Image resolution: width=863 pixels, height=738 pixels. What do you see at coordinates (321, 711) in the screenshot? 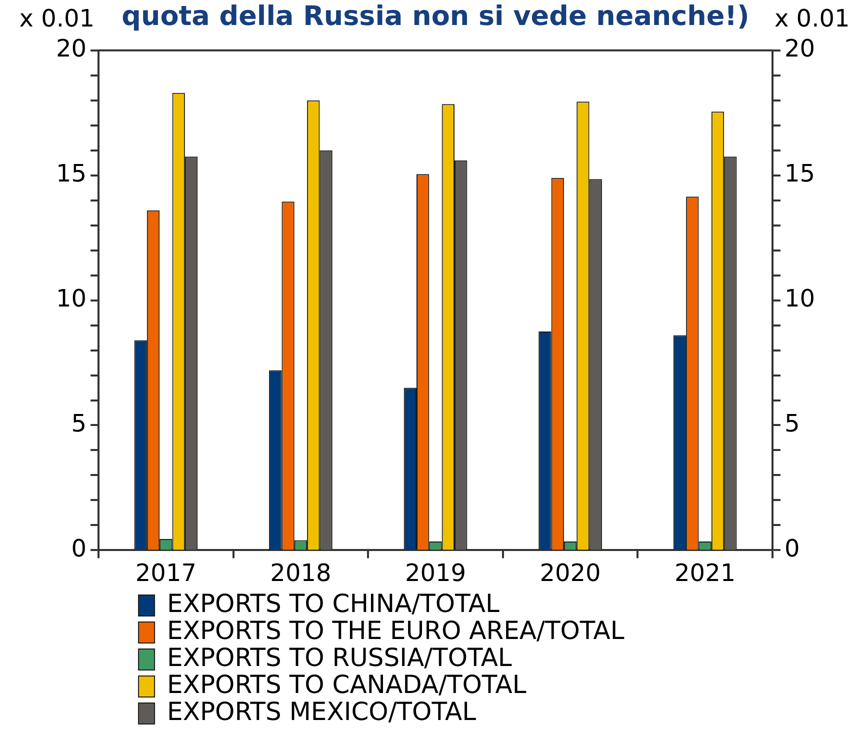
I see `legend-label: EXPORTS MEXICO/TOTAL` at bounding box center [321, 711].